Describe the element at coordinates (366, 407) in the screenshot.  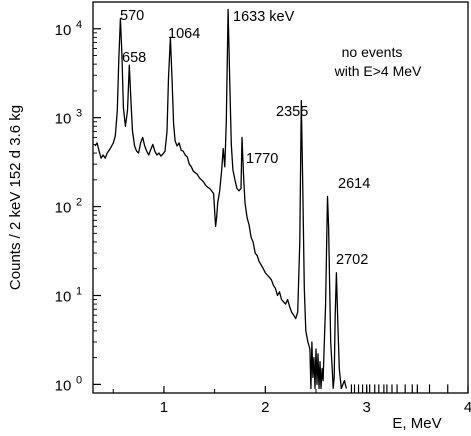
I see `x-tick-label: 3` at that location.